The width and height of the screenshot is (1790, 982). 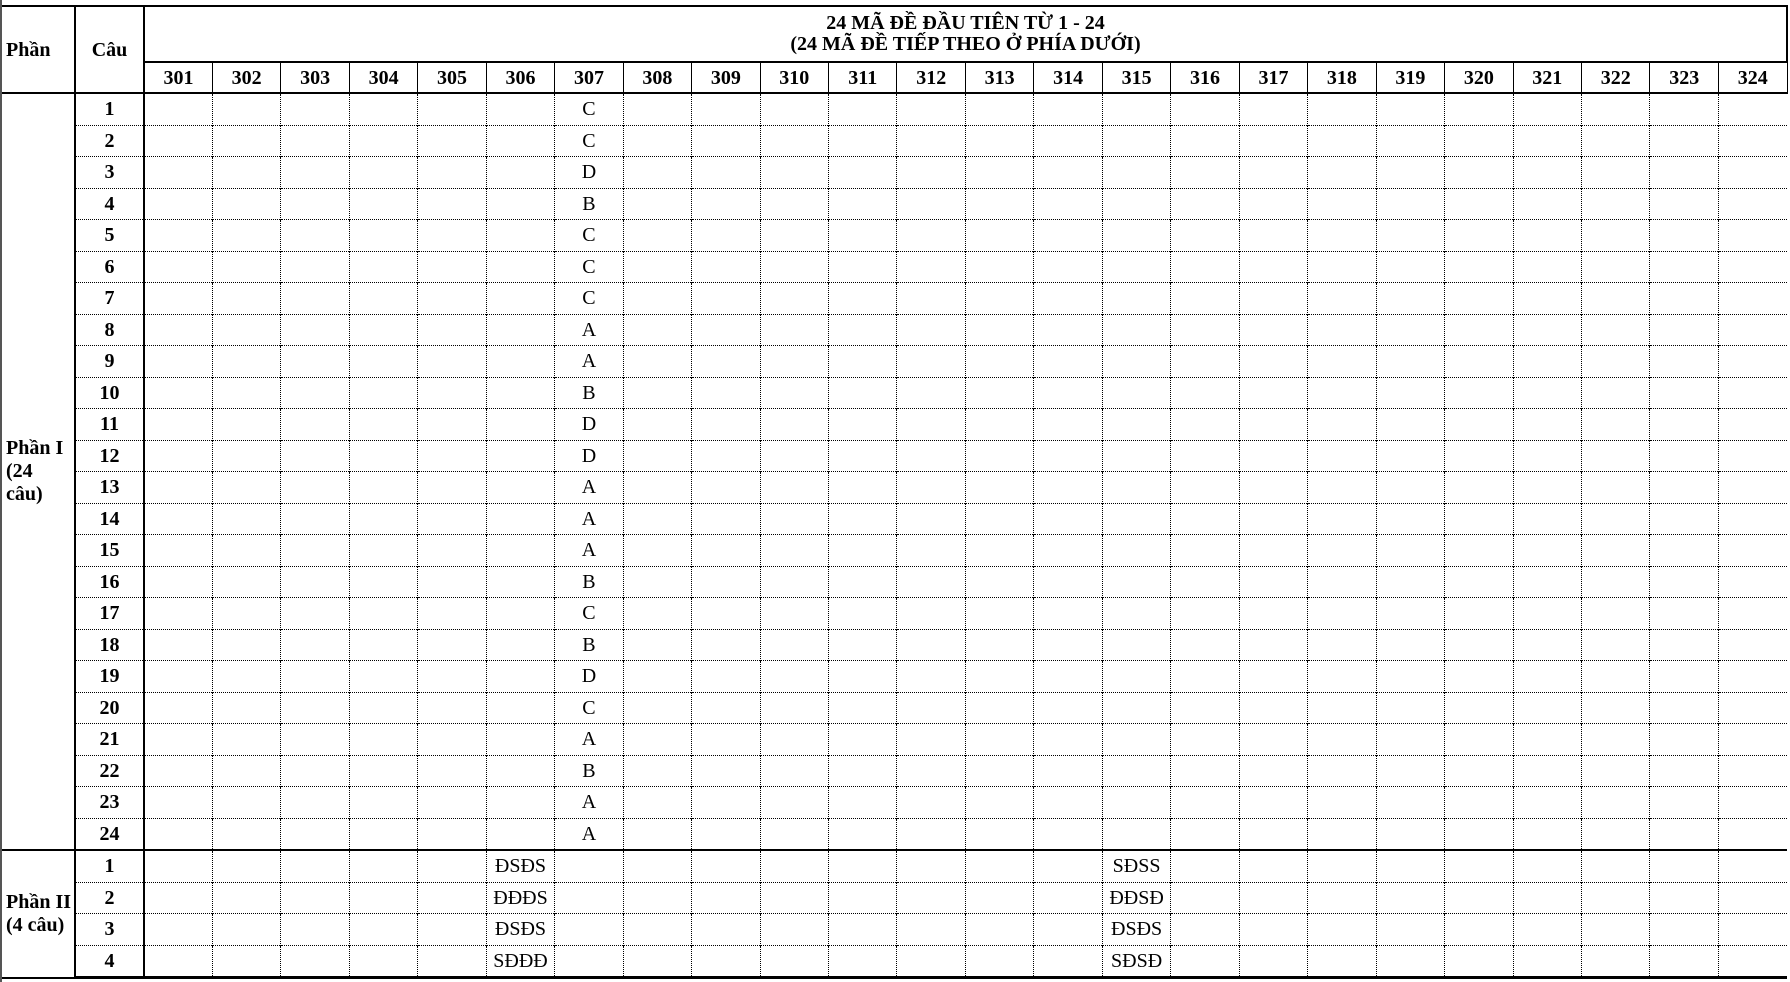 What do you see at coordinates (109, 266) in the screenshot?
I see `question-number: 6` at bounding box center [109, 266].